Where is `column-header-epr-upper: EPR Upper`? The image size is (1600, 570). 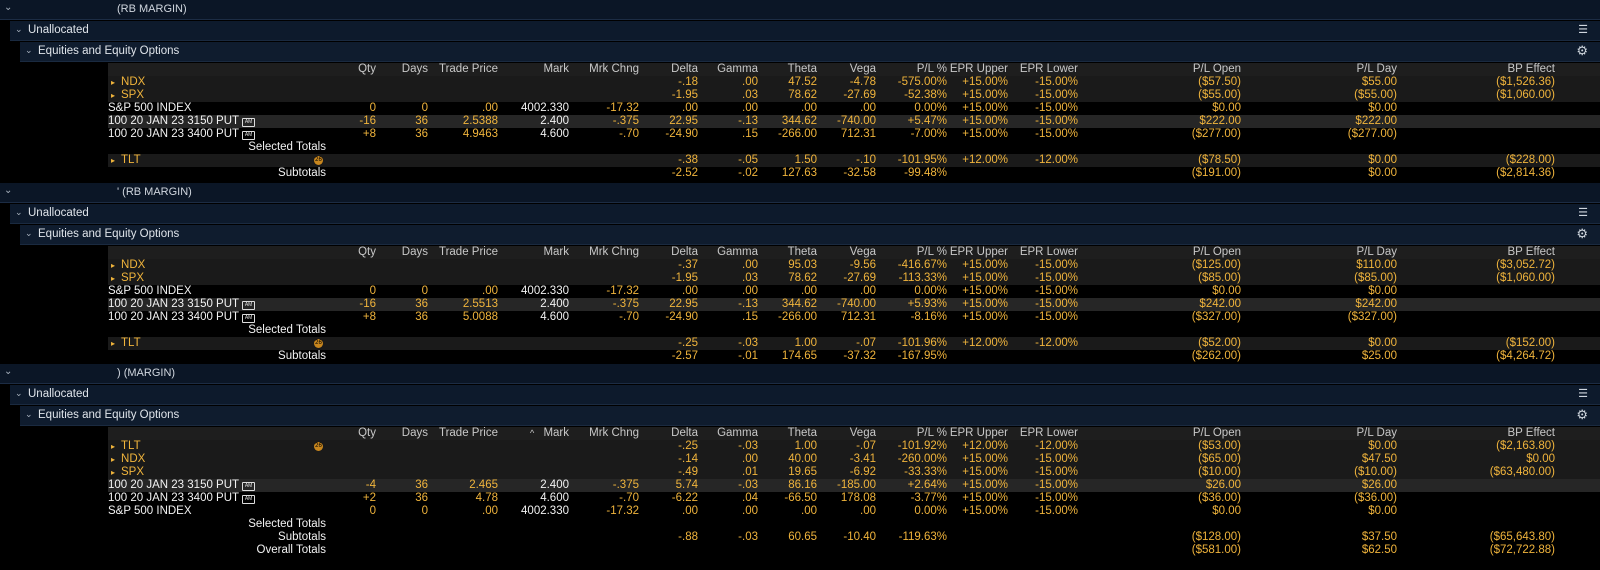 column-header-epr-upper: EPR Upper is located at coordinates (978, 433).